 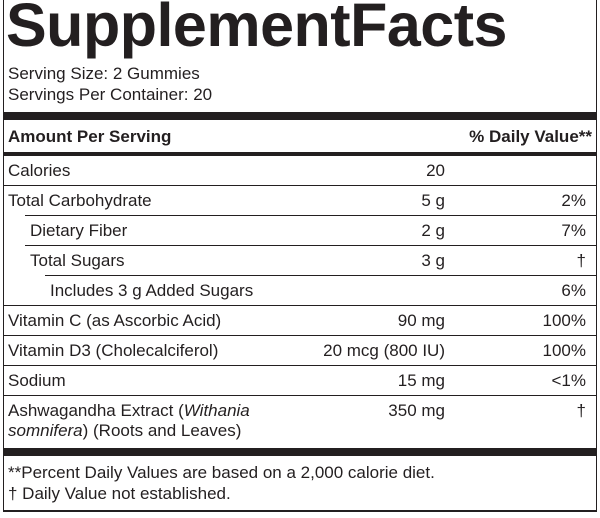 I want to click on right-border, so click(x=596, y=256).